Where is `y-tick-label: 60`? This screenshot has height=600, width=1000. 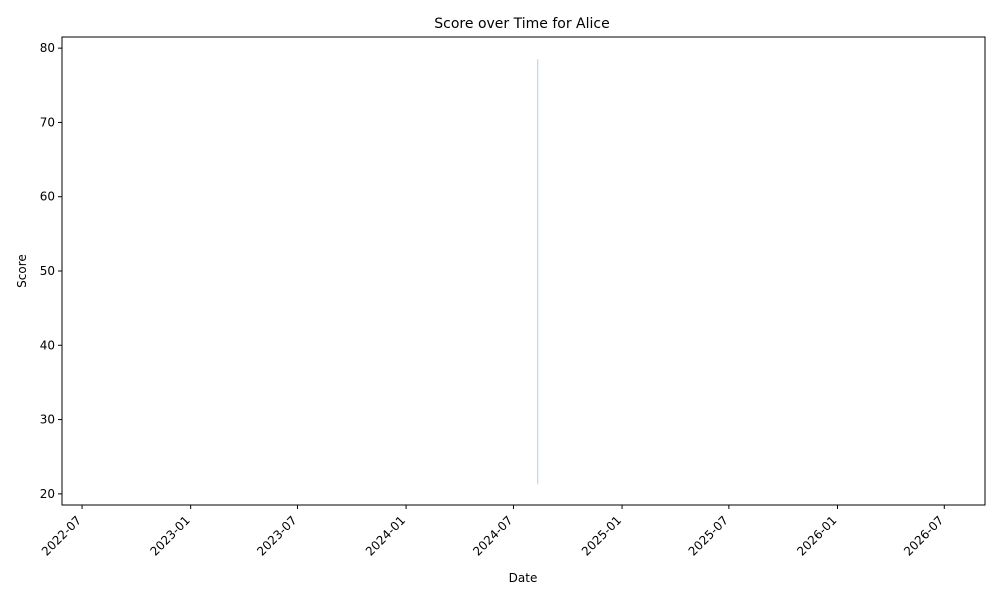
y-tick-label: 60 is located at coordinates (47, 197).